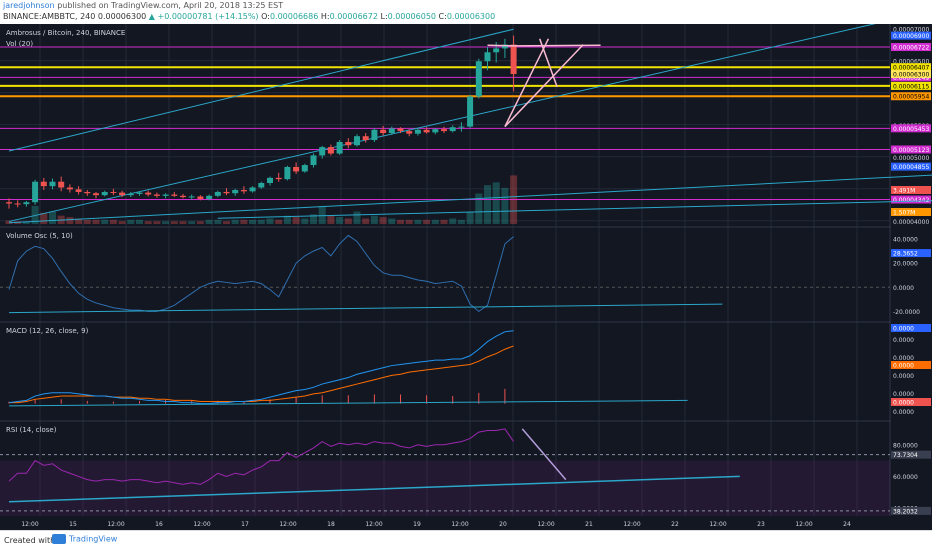  Describe the element at coordinates (29, 5) in the screenshot. I see `author-link: jaredjohnson` at that location.